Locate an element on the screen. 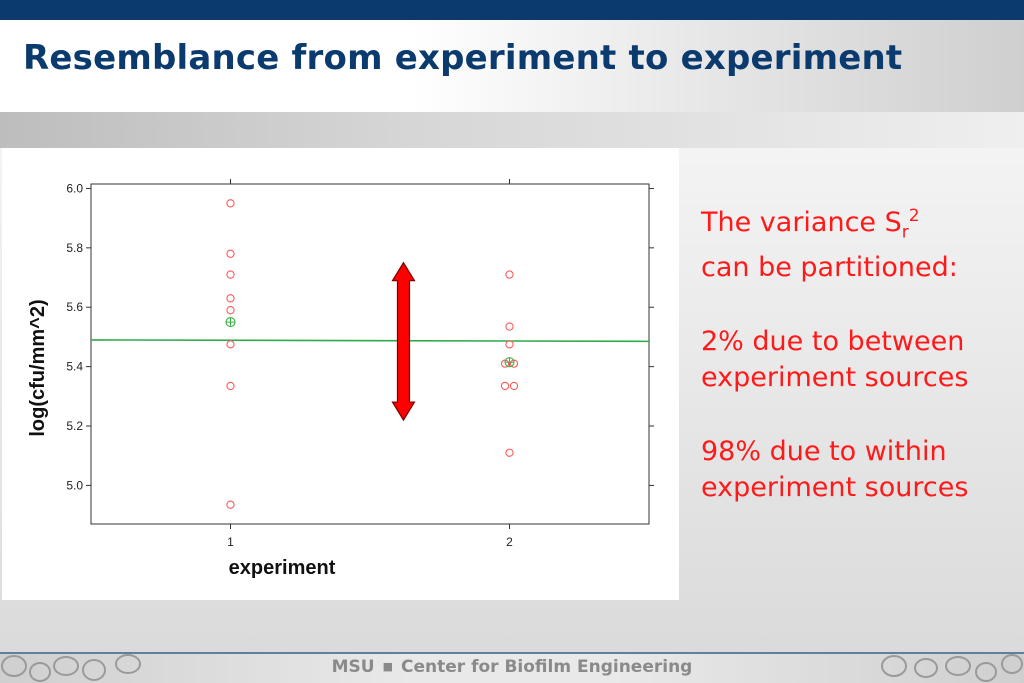  y-tick-label: 5.2 is located at coordinates (74, 426).